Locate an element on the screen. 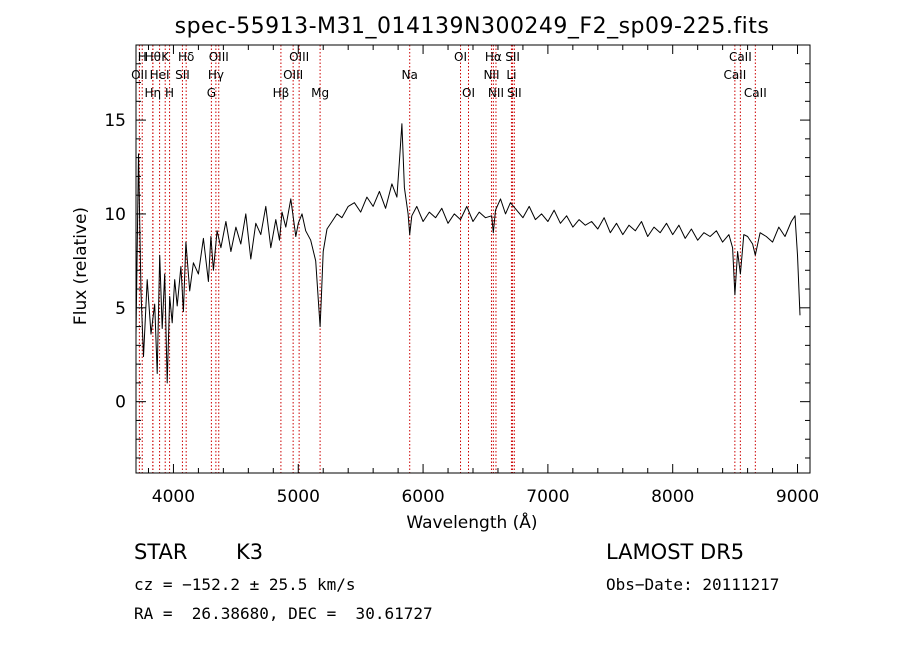  x-tick-label: 5000 is located at coordinates (298, 497).